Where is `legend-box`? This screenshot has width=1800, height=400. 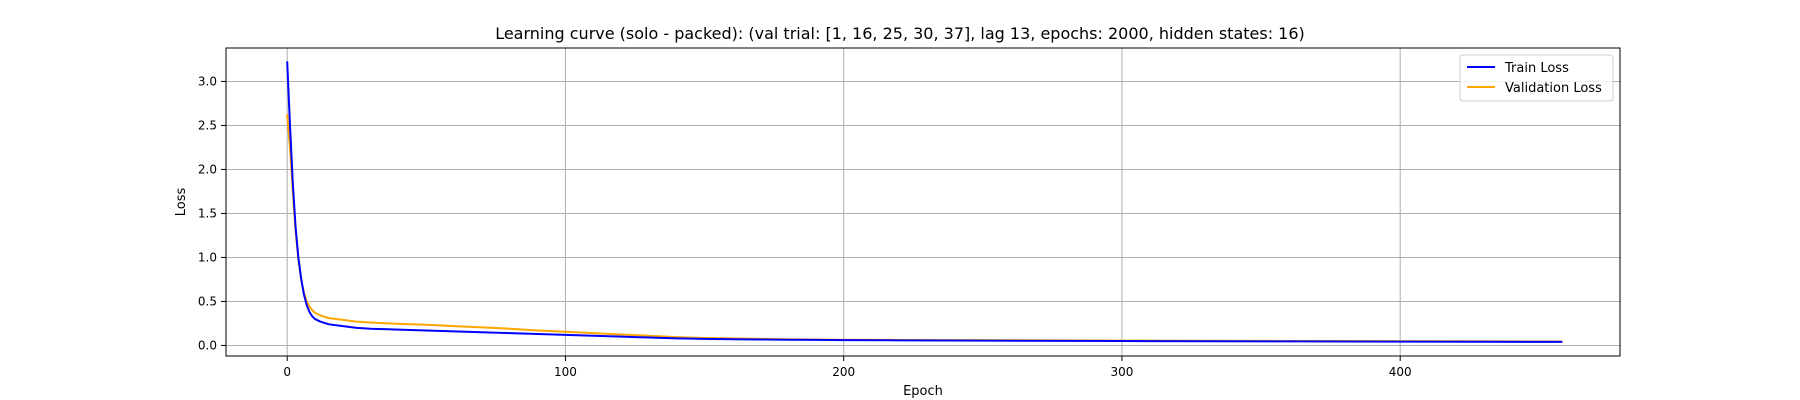
legend-box is located at coordinates (1536, 78).